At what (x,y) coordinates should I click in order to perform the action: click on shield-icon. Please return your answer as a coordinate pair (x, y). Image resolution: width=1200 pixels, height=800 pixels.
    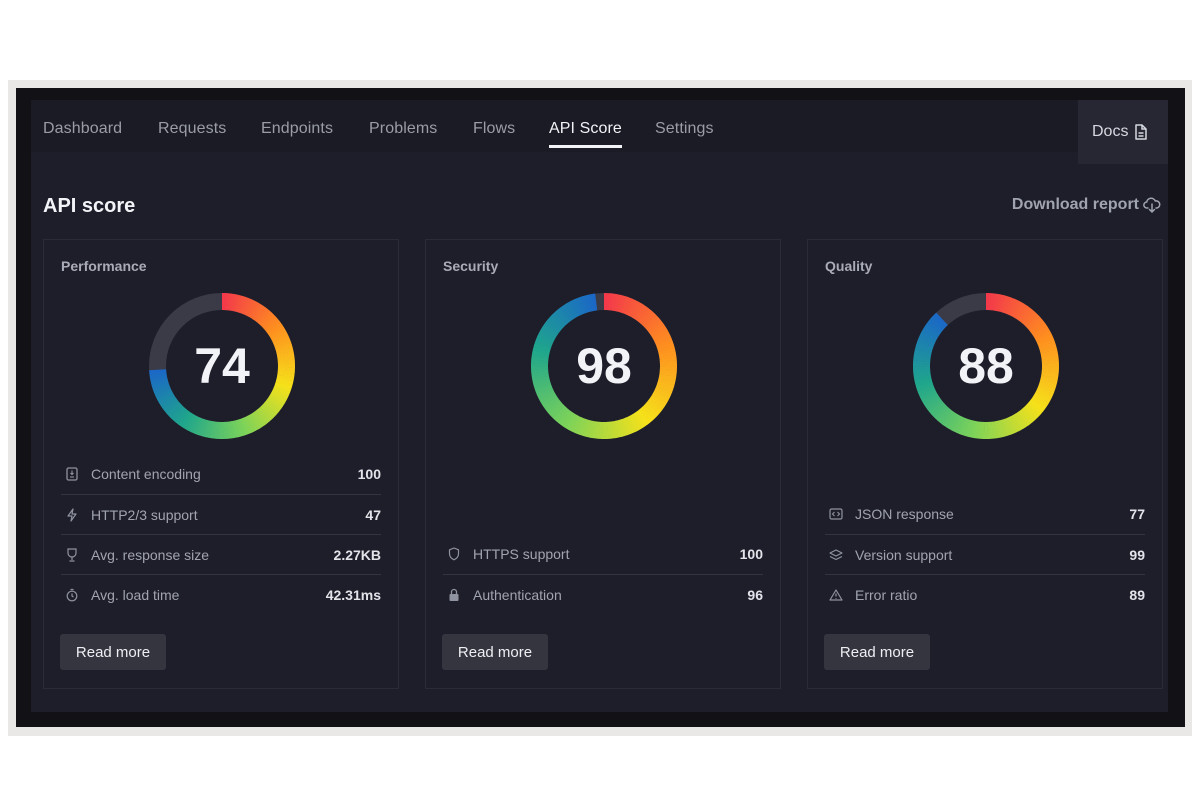
    Looking at the image, I should click on (454, 554).